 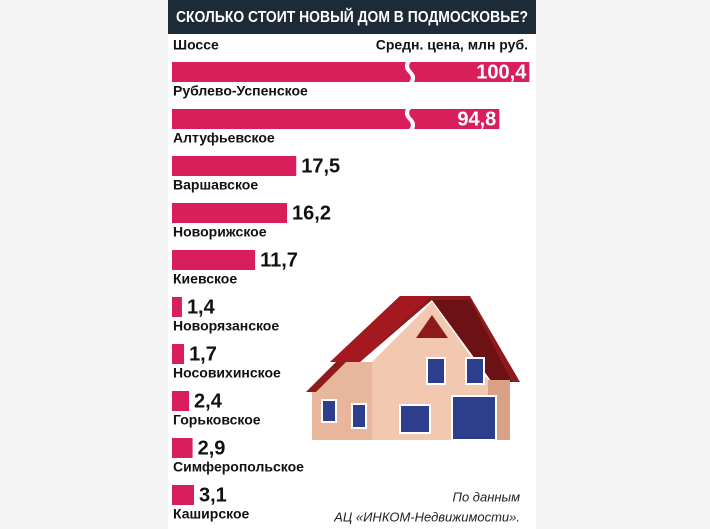 What do you see at coordinates (226, 326) in the screenshot?
I see `category-label: Новорязанское` at bounding box center [226, 326].